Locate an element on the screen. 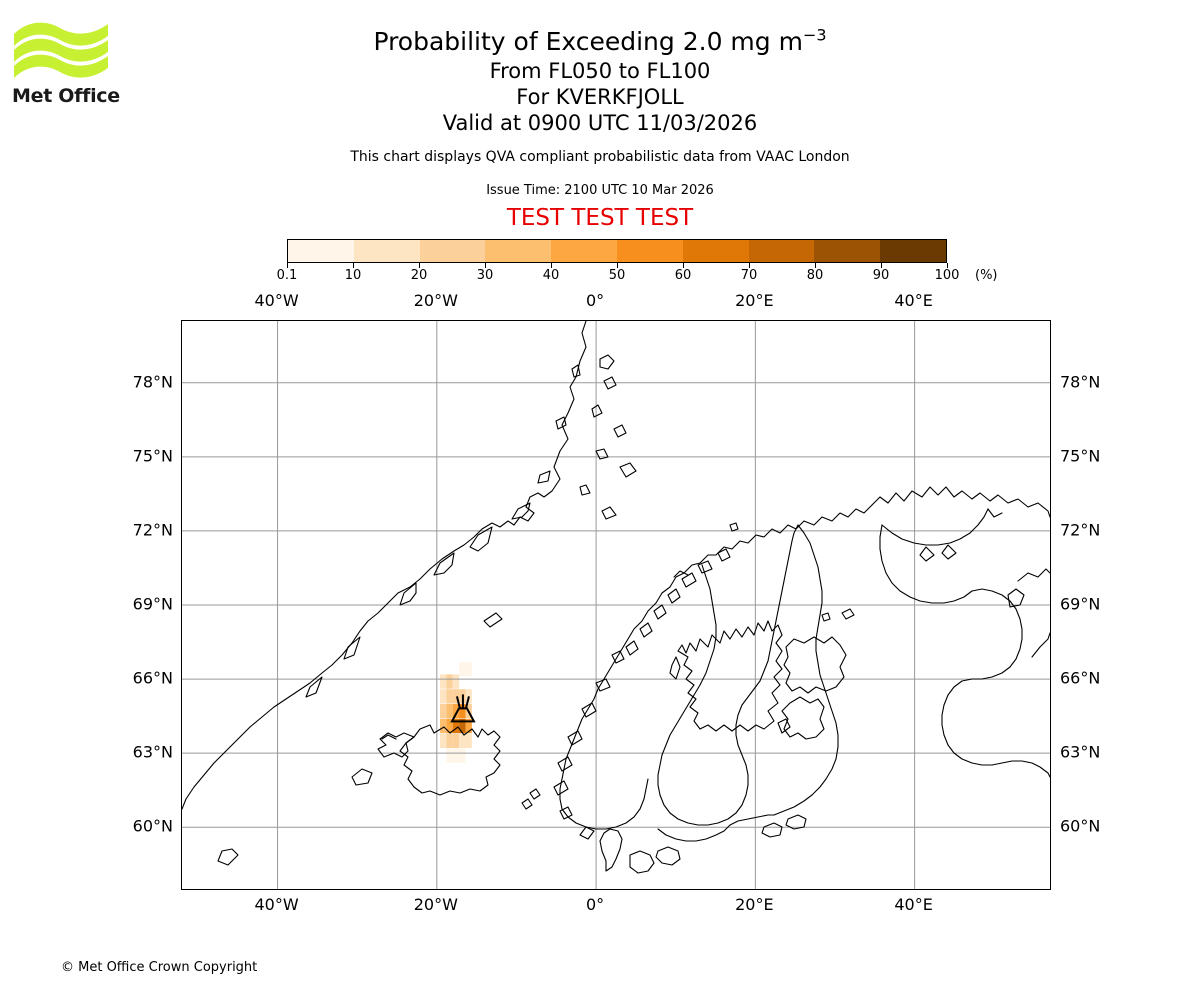 The height and width of the screenshot is (1000, 1200). colorbar-ticklabel: 100 is located at coordinates (947, 275).